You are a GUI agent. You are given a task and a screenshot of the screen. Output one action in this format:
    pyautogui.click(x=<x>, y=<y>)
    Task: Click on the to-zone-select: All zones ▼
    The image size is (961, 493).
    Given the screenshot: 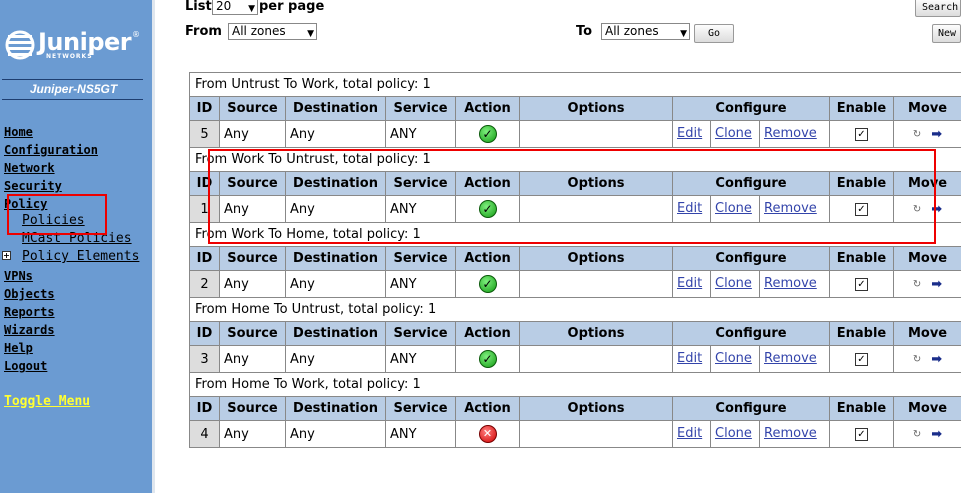 What is the action you would take?
    pyautogui.click(x=645, y=31)
    